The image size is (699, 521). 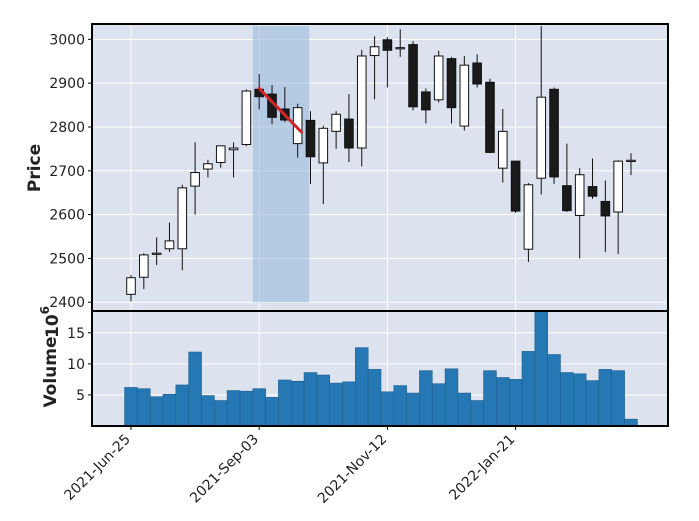 I want to click on volume-y-ticks: 5 10 15, so click(x=79, y=365).